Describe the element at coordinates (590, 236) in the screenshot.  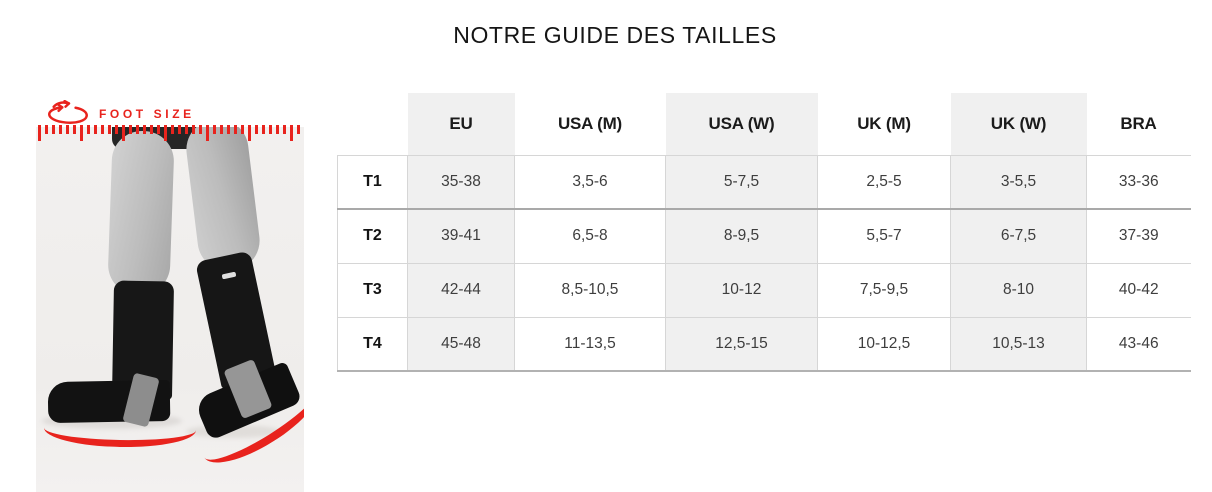
I see `size-cell: 6,5-8` at that location.